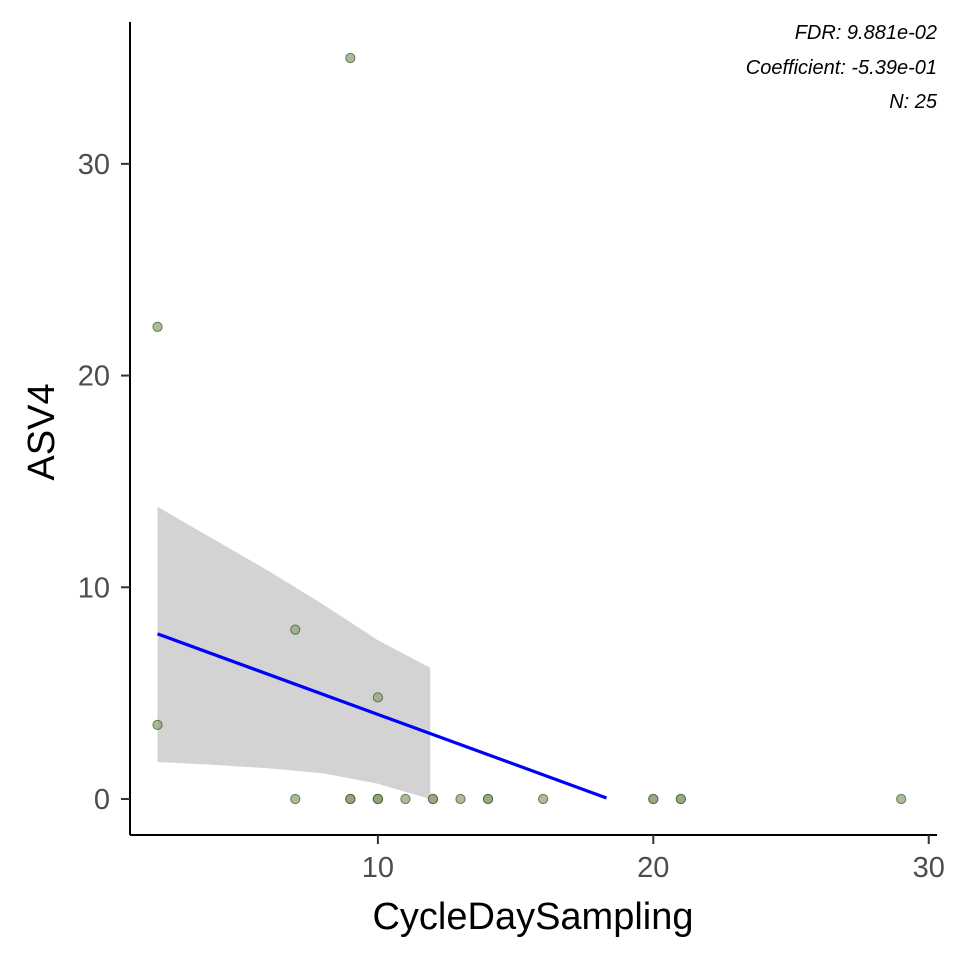 The height and width of the screenshot is (960, 960). I want to click on annotation-fdr: FDR: 9.881e-02, so click(866, 33).